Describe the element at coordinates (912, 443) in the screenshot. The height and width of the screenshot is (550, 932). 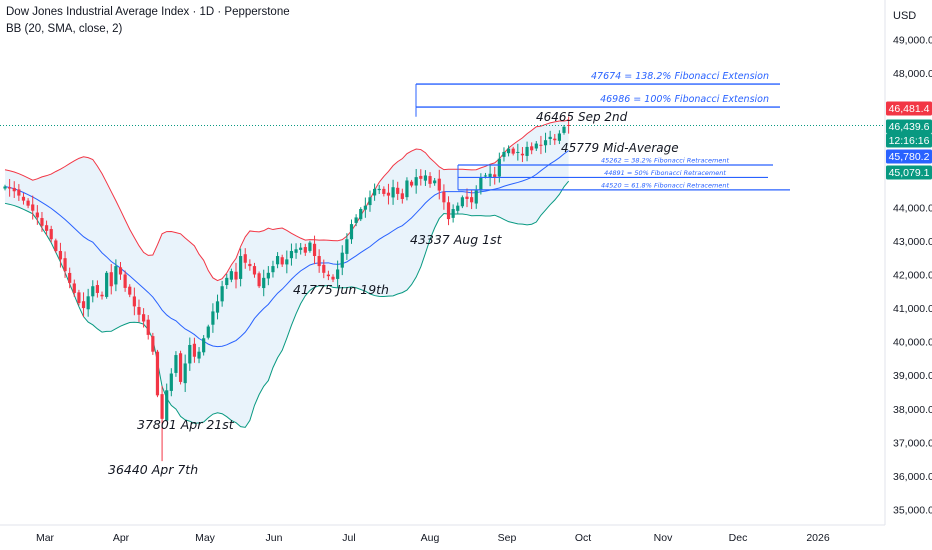
I see `price-tick-label: 37,000.0` at that location.